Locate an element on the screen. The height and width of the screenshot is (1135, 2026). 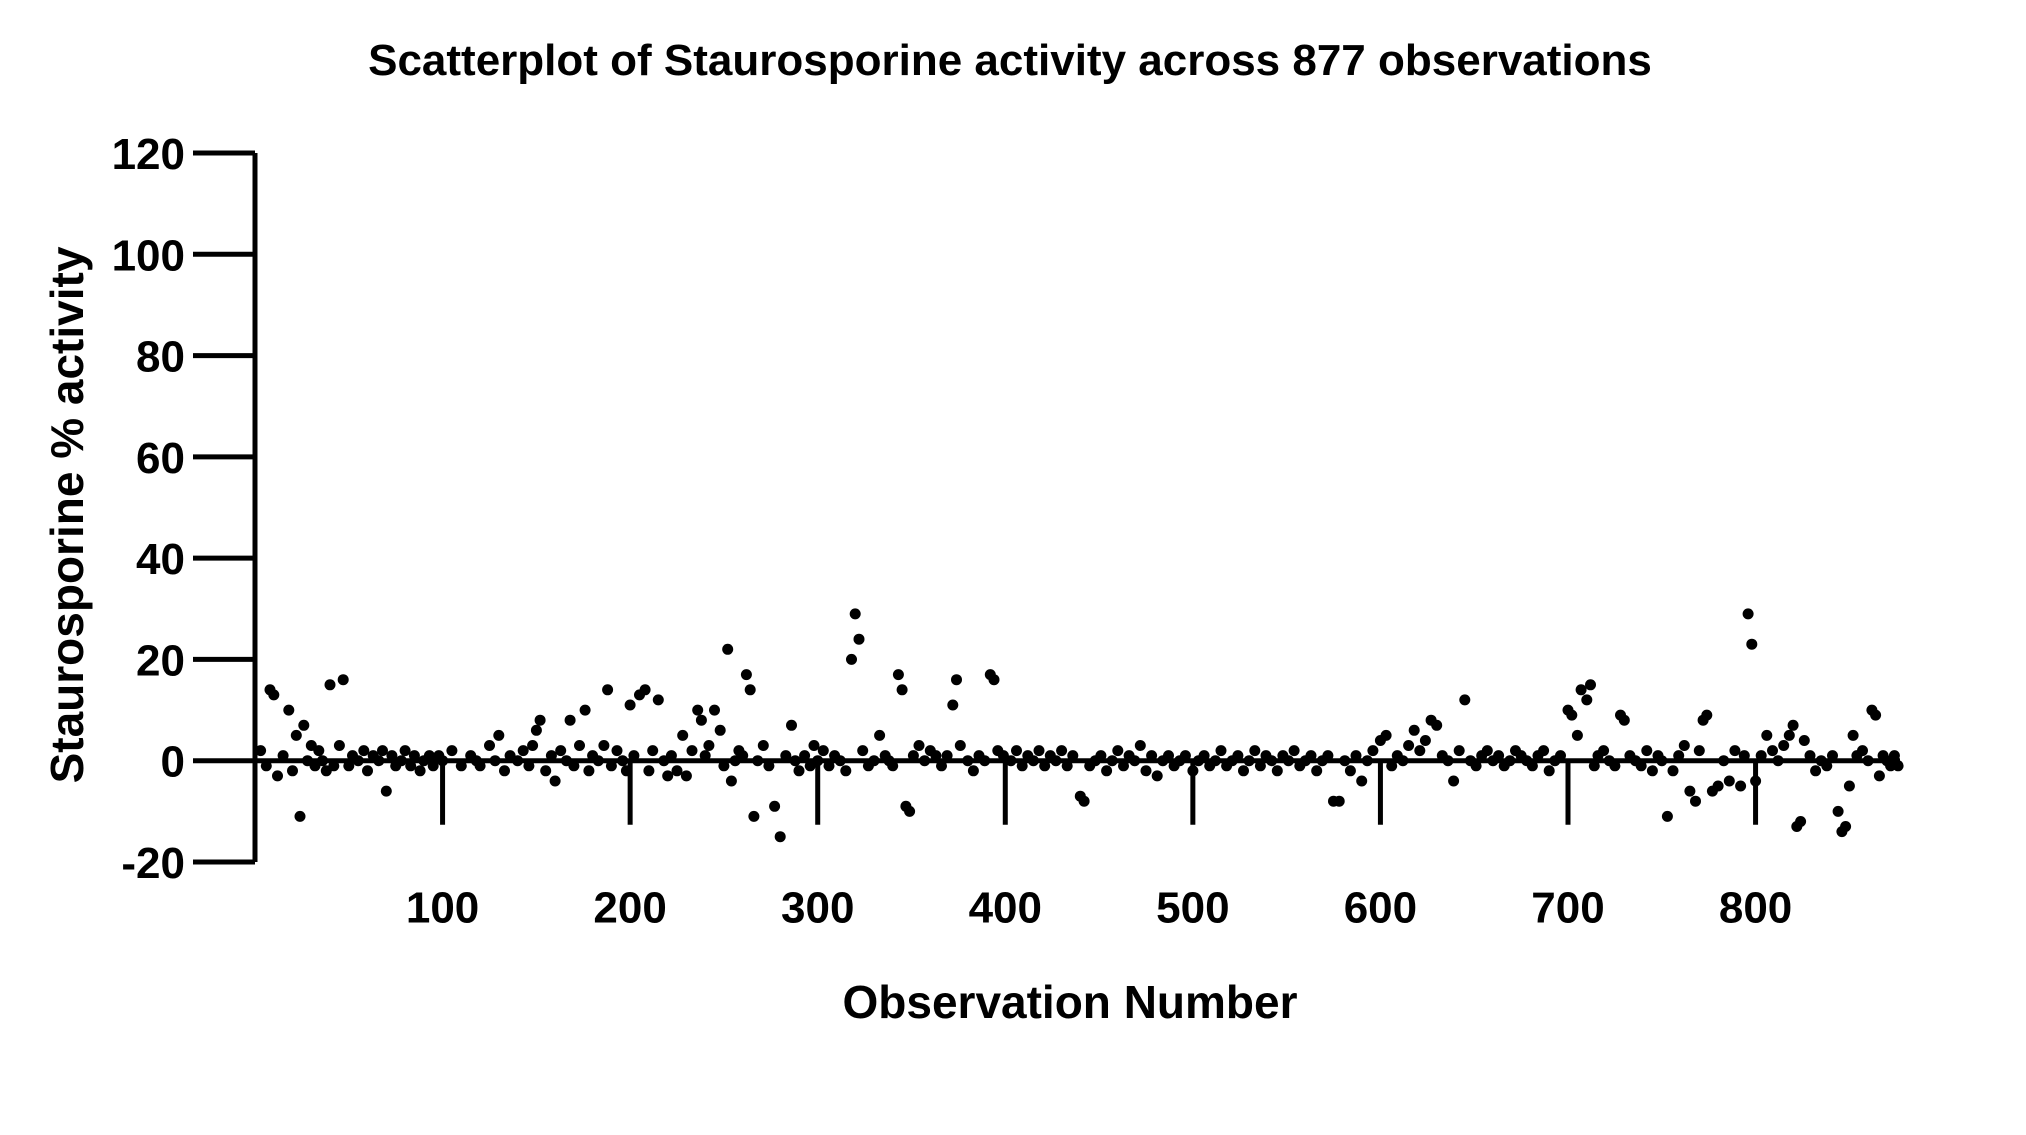
y-axis-label: Staurosporine % activity is located at coordinates (67, 514).